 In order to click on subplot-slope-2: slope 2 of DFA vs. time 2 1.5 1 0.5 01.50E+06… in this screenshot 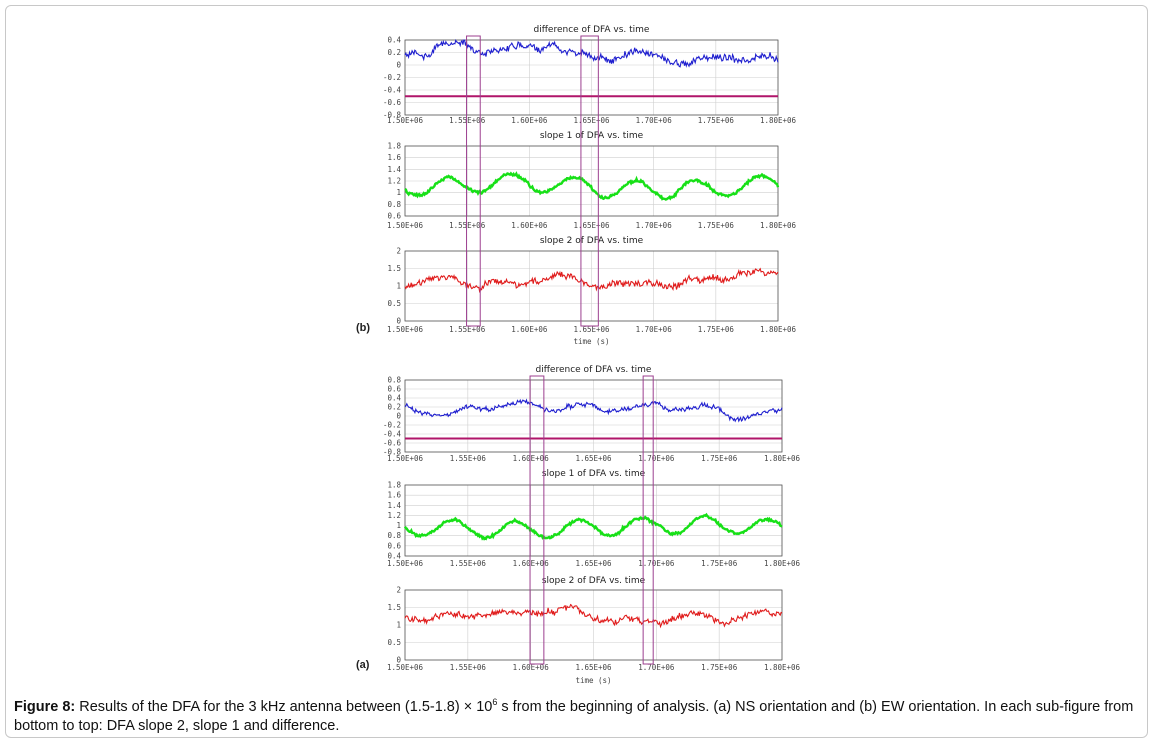, I will do `click(592, 285)`.